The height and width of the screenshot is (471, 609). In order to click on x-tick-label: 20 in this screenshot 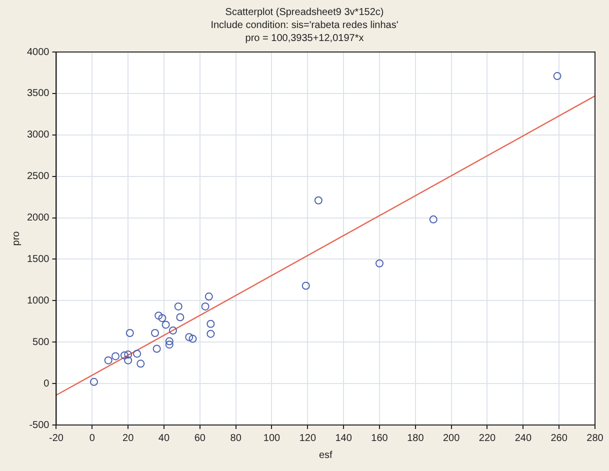, I will do `click(128, 438)`.